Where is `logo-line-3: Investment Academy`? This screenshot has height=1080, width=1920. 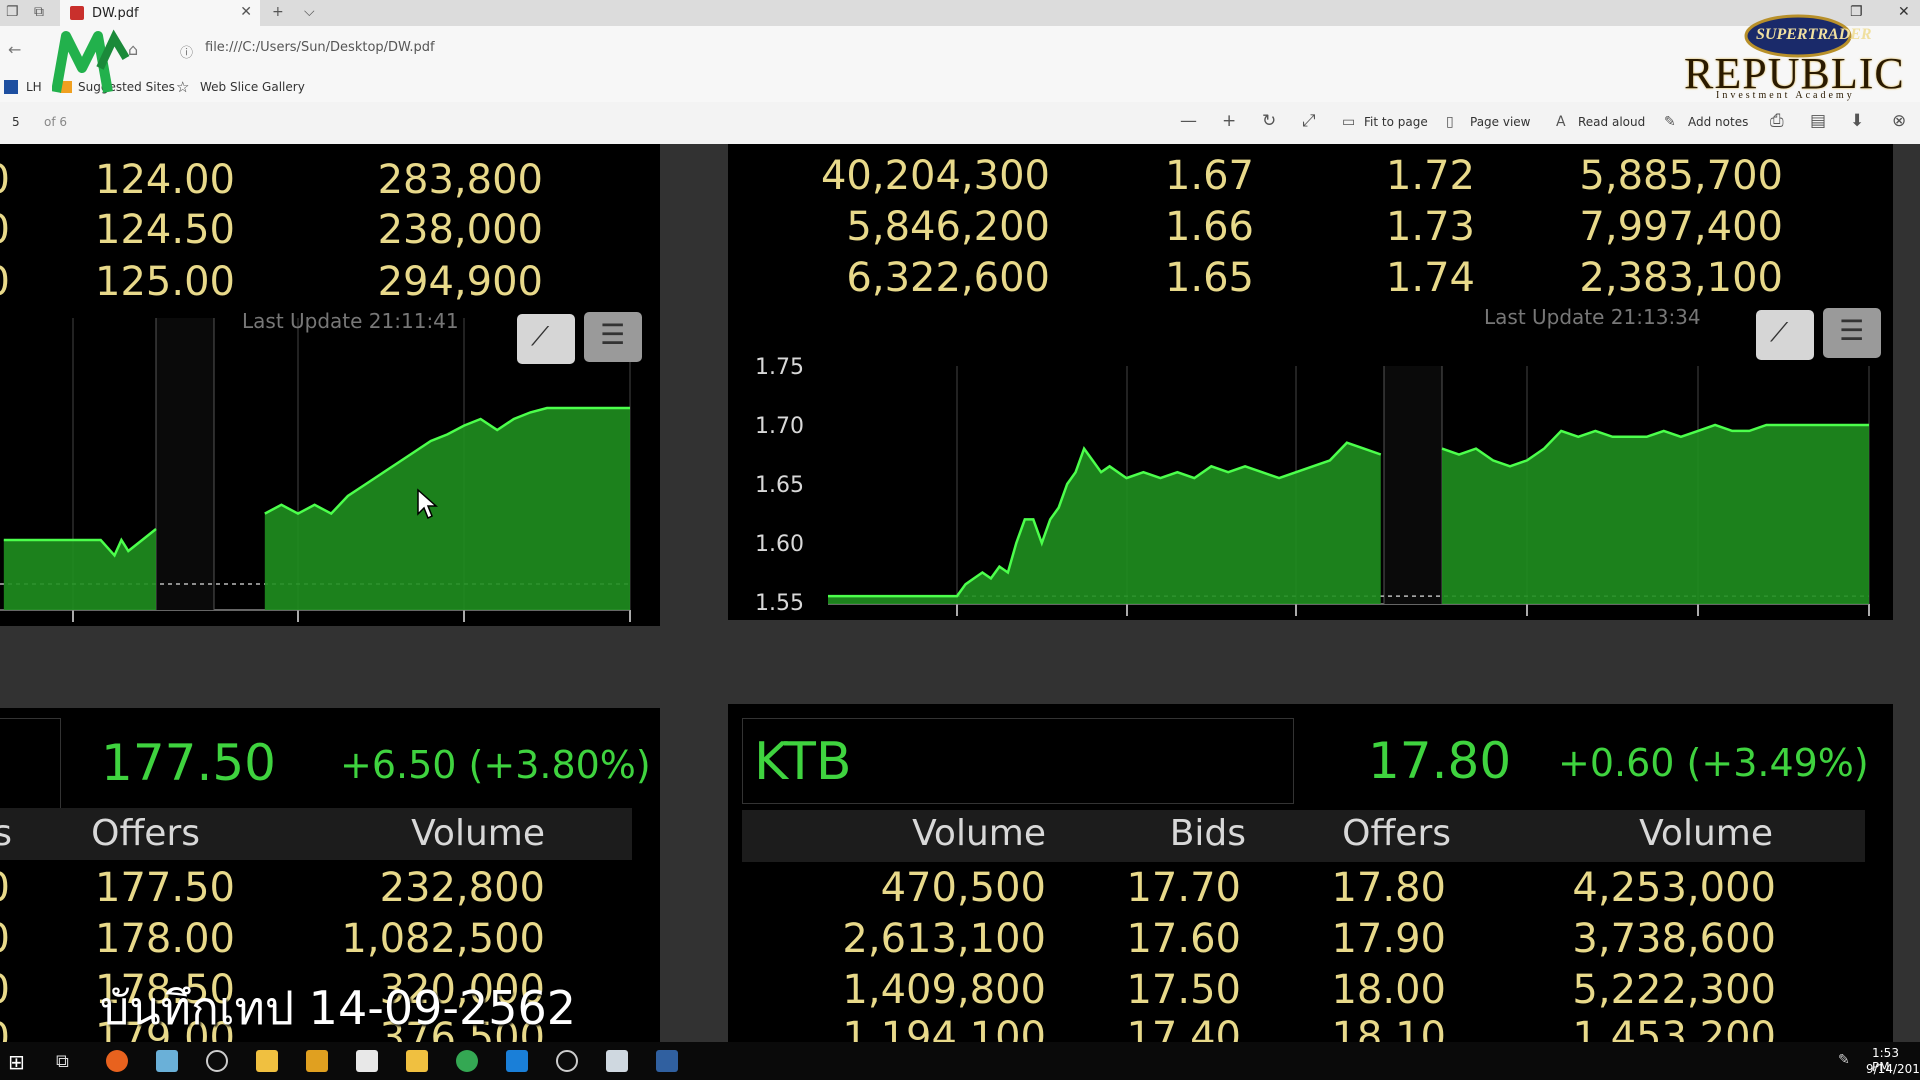 logo-line-3: Investment Academy is located at coordinates (1785, 95).